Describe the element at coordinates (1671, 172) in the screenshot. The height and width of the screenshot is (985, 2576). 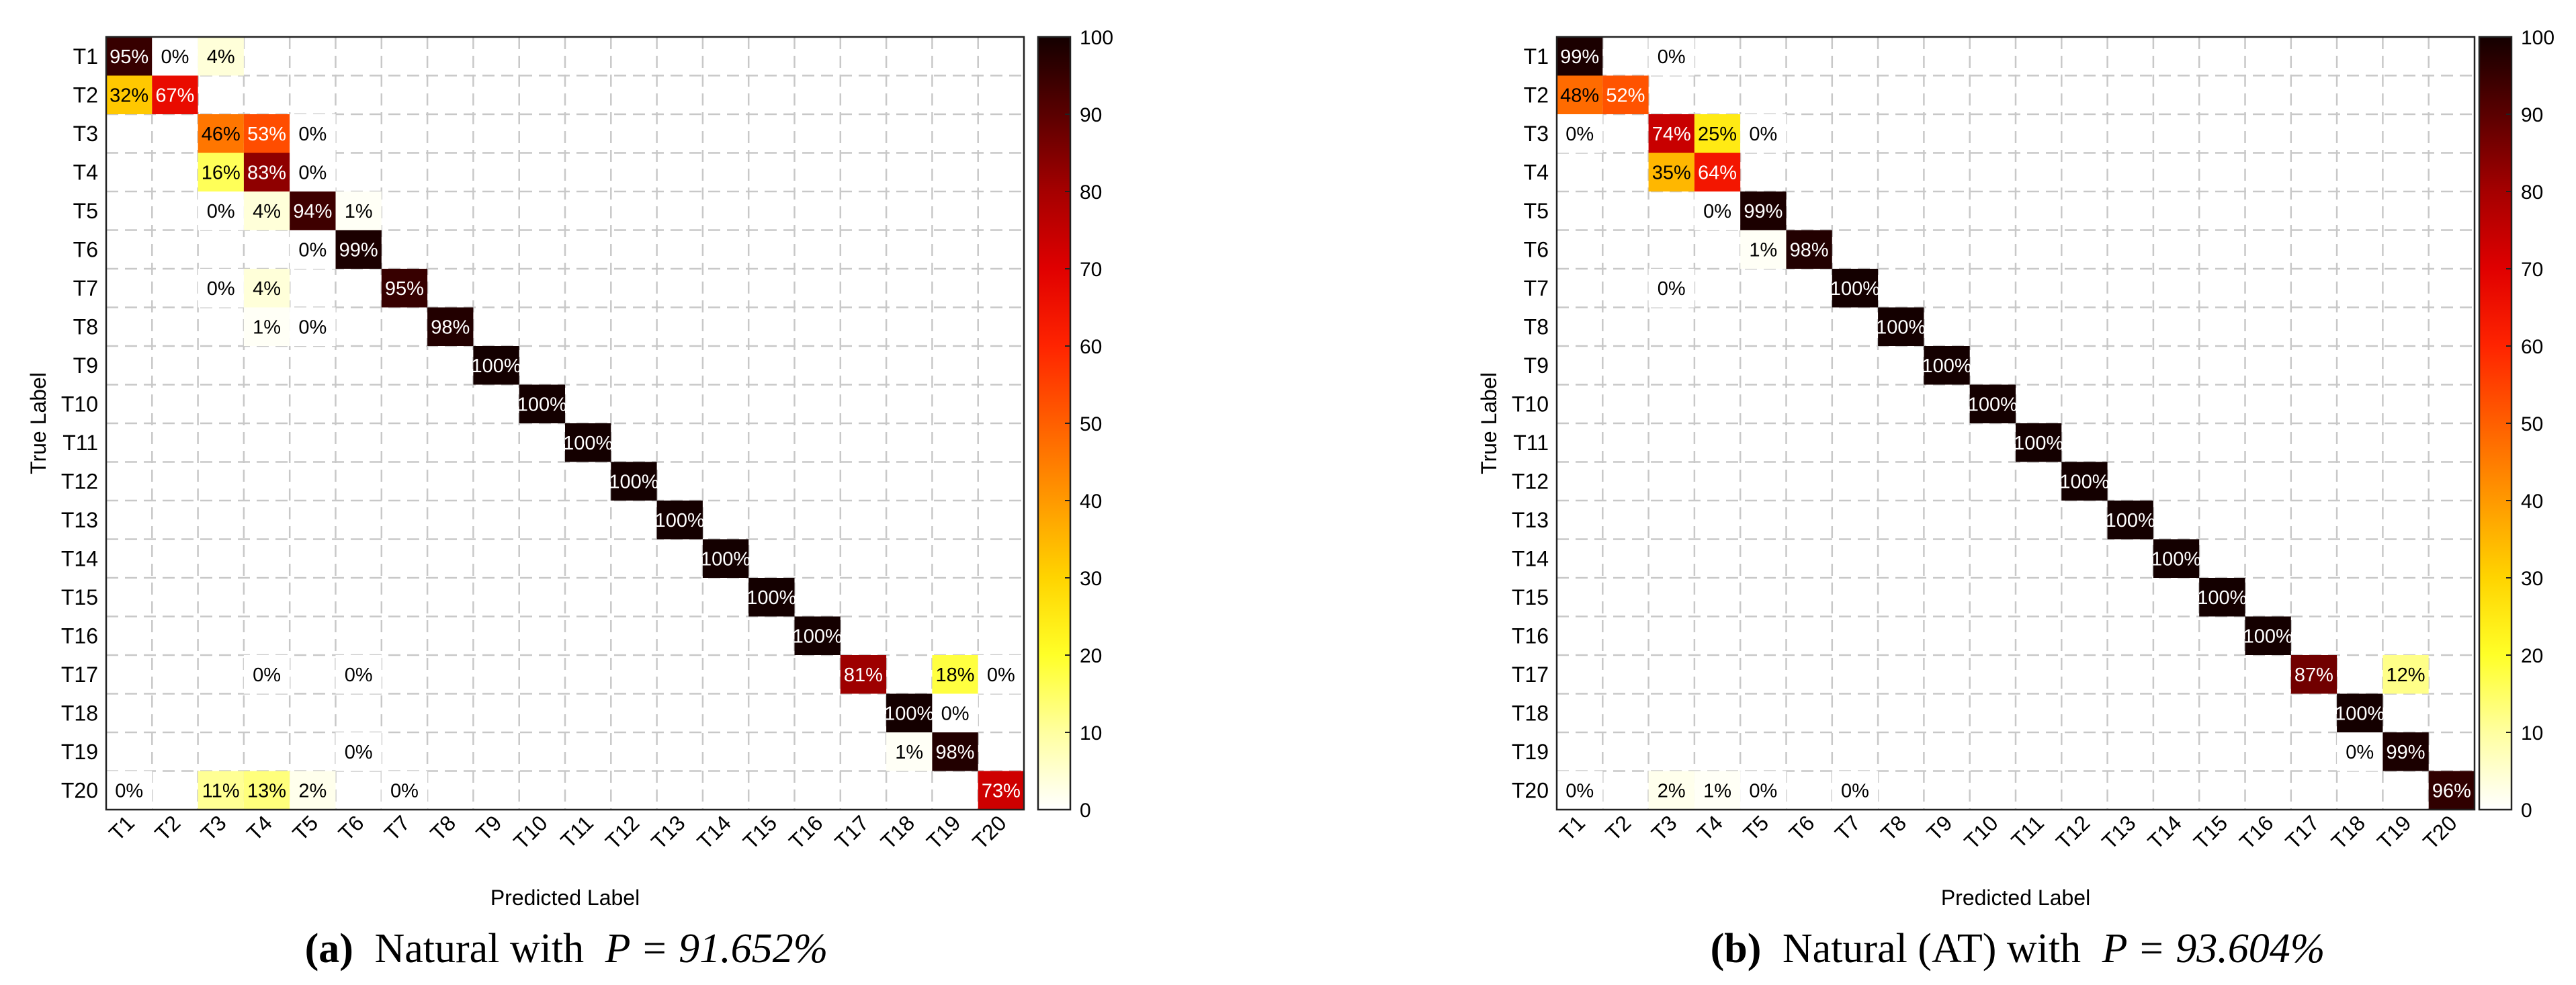
I see `cell-value-label: 35%` at that location.